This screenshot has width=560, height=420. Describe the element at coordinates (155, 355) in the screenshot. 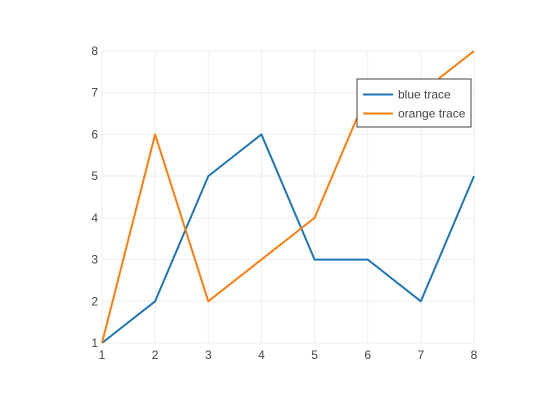

I see `x-tick-label: 2` at that location.